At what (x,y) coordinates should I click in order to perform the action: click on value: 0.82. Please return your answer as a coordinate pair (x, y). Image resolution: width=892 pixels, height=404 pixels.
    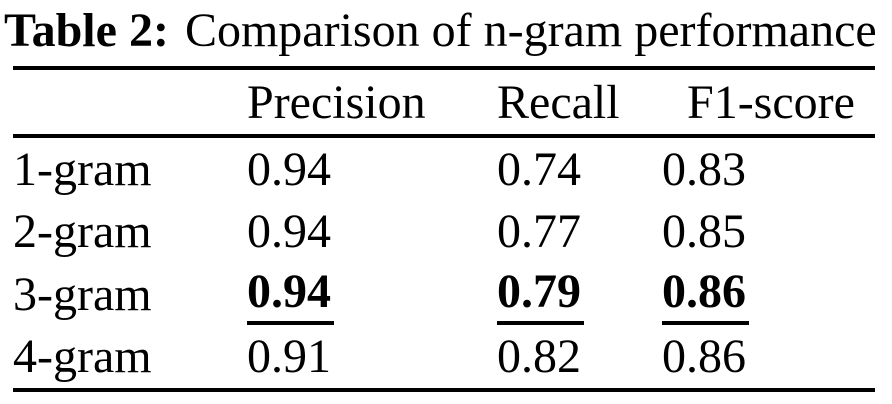
    Looking at the image, I should click on (539, 357).